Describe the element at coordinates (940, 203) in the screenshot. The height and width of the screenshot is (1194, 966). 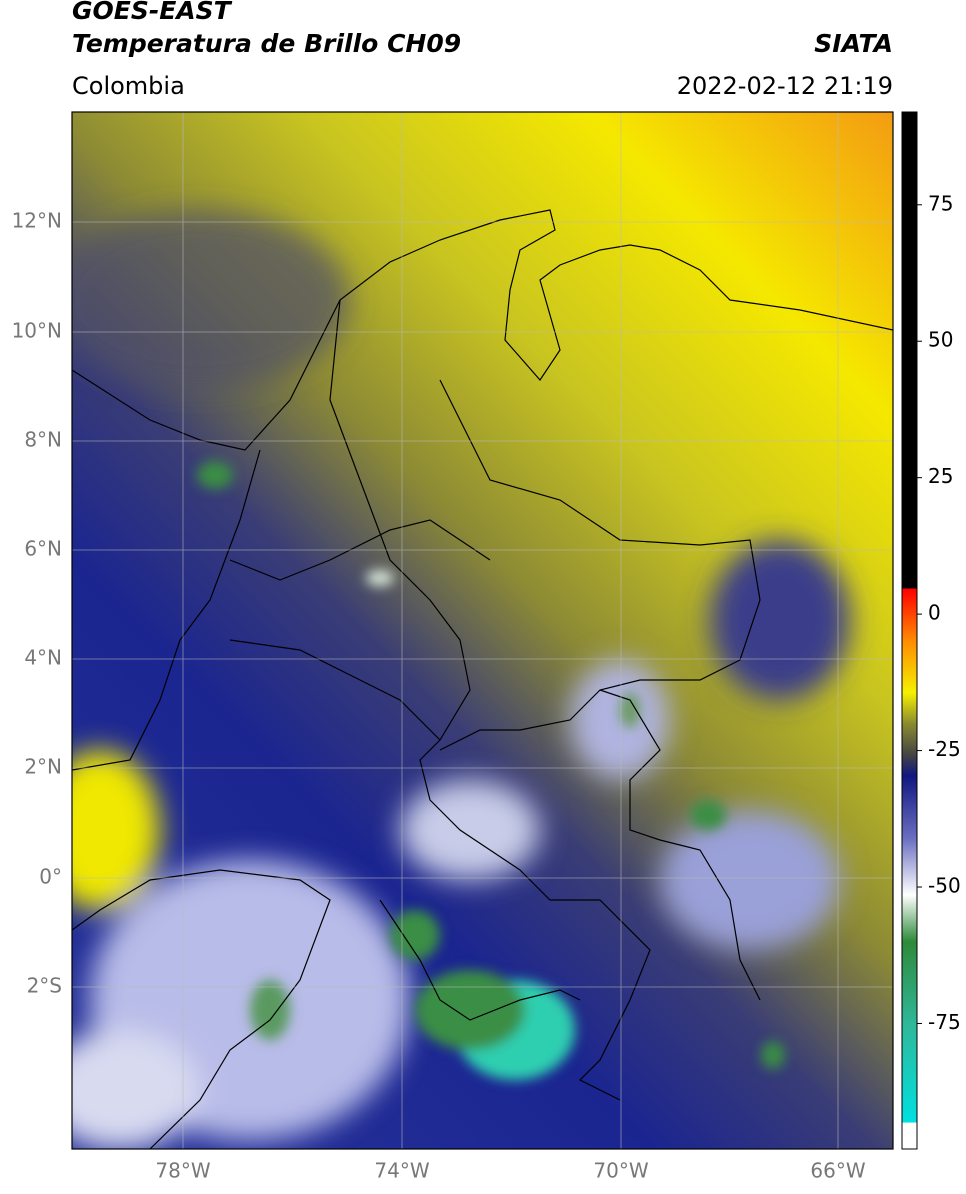
I see `colorbar-tick-label: 75` at that location.